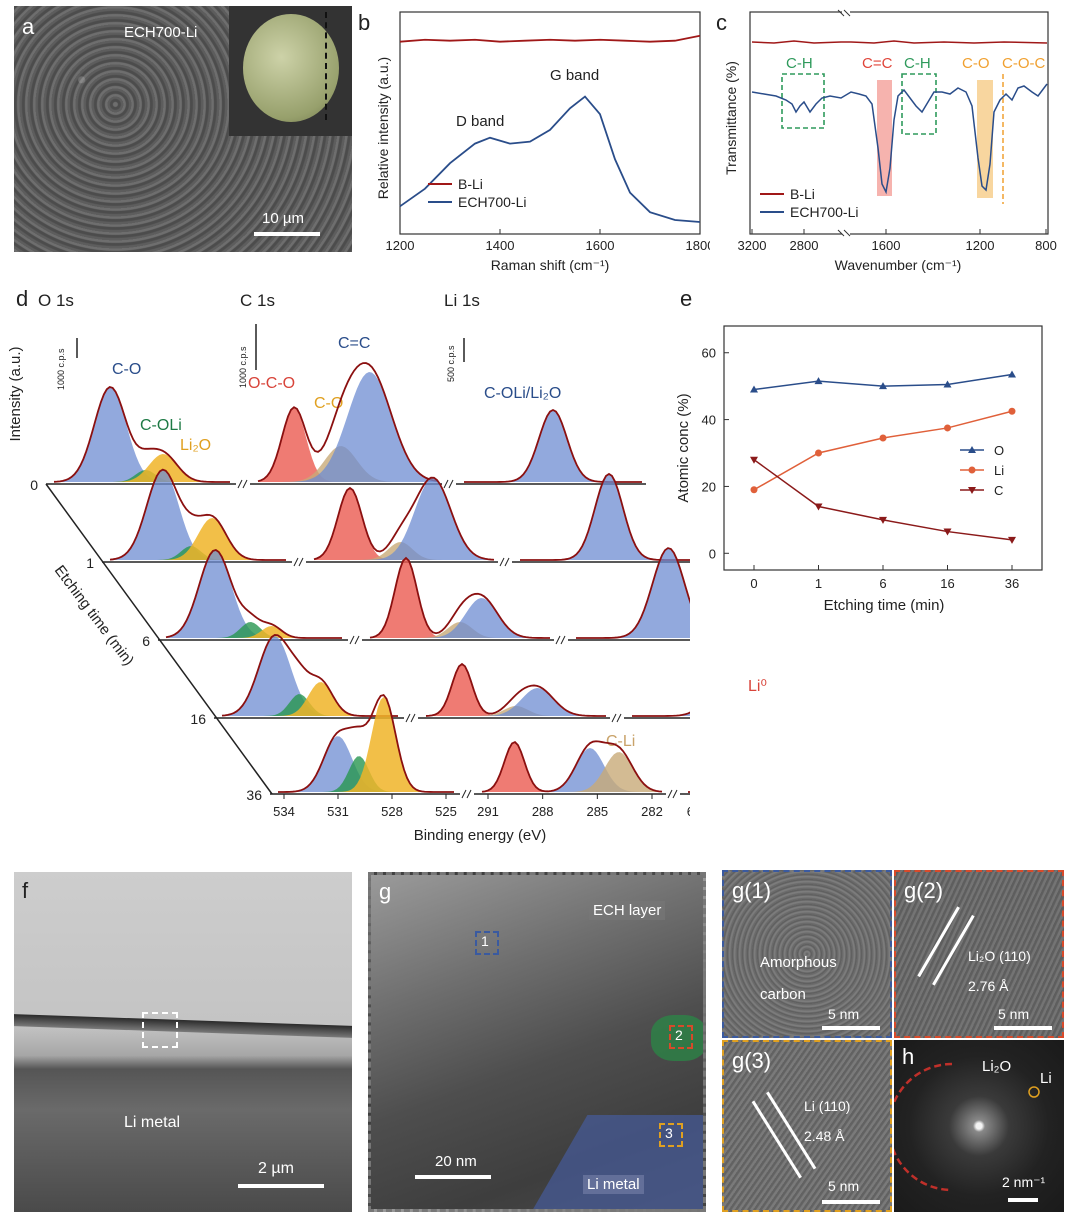 The image size is (1080, 1224). I want to click on region-num-1: 1, so click(485, 941).